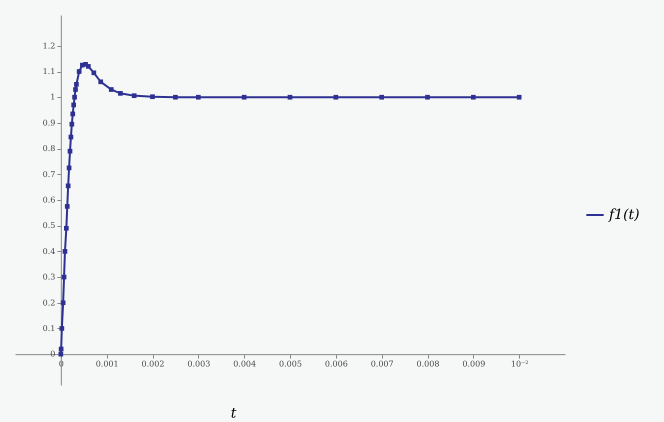 This screenshot has height=422, width=664. Describe the element at coordinates (53, 97) in the screenshot. I see `y-tick-label: 1` at that location.